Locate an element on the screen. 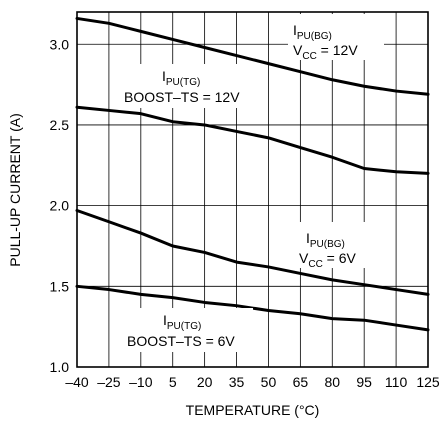  annotation-tg-12v-line2: BOOST–TS = 12V is located at coordinates (182, 97).